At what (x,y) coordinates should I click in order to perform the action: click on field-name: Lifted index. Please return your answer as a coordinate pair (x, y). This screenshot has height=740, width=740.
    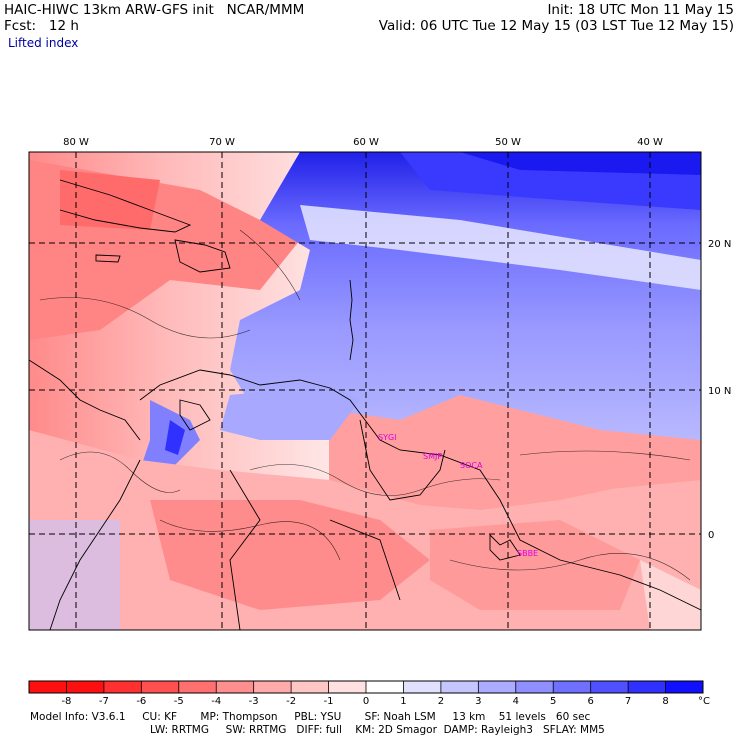
    Looking at the image, I should click on (43, 43).